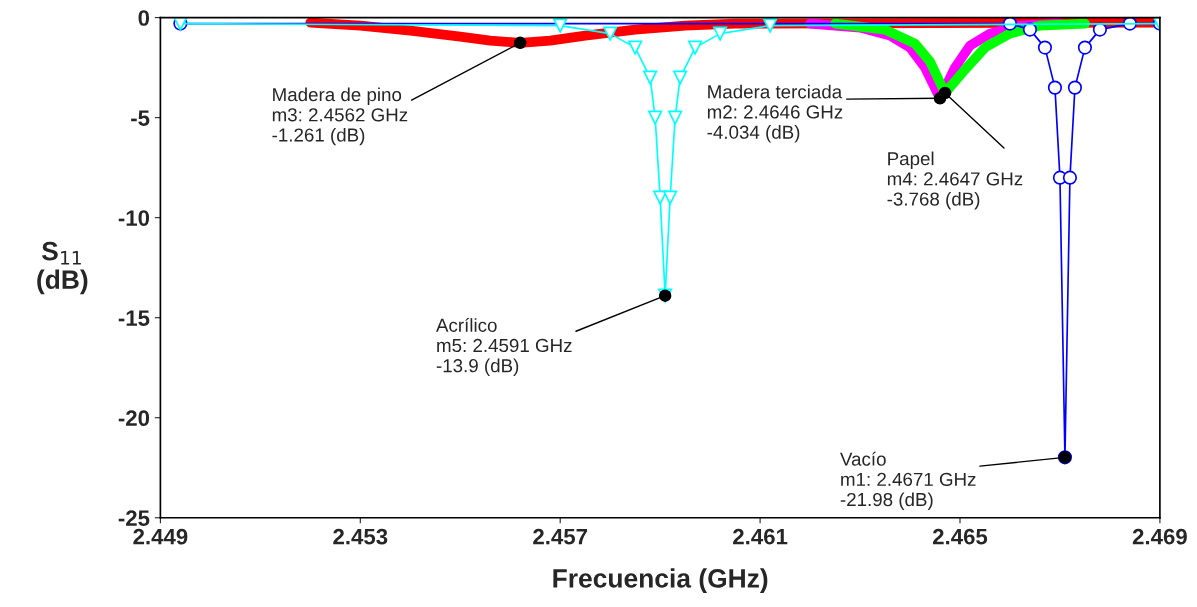 The image size is (1197, 607). Describe the element at coordinates (134, 218) in the screenshot. I see `y-tick-label: -10` at that location.